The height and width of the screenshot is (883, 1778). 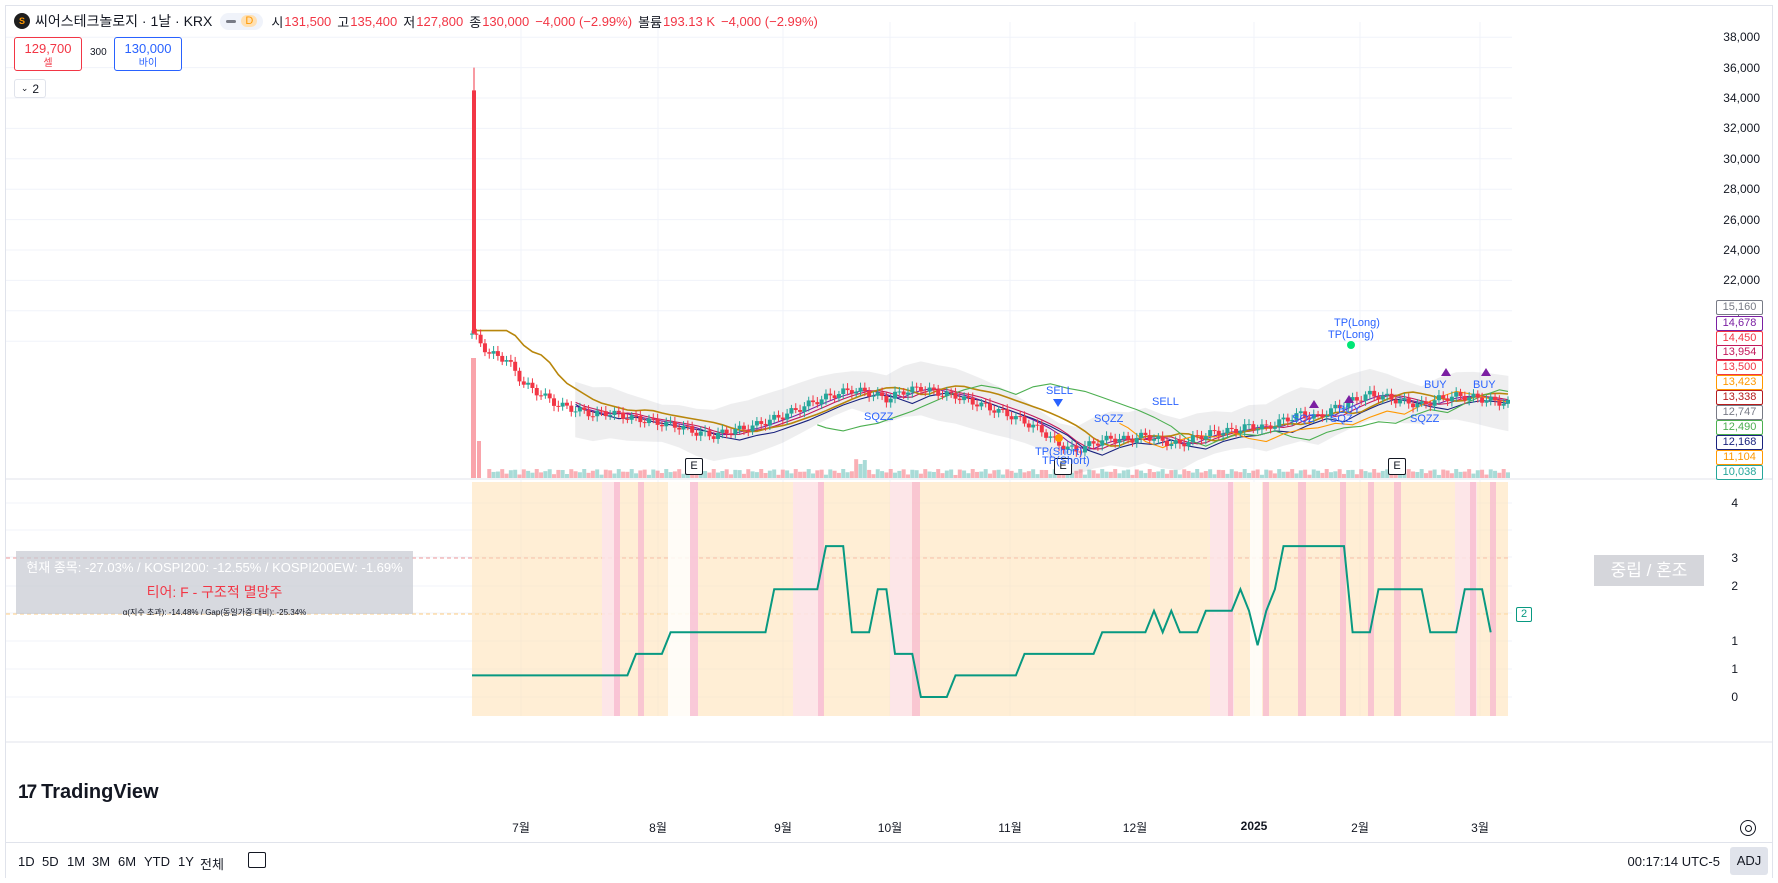 I want to click on sell-button: 129,700 셀, so click(x=48, y=54).